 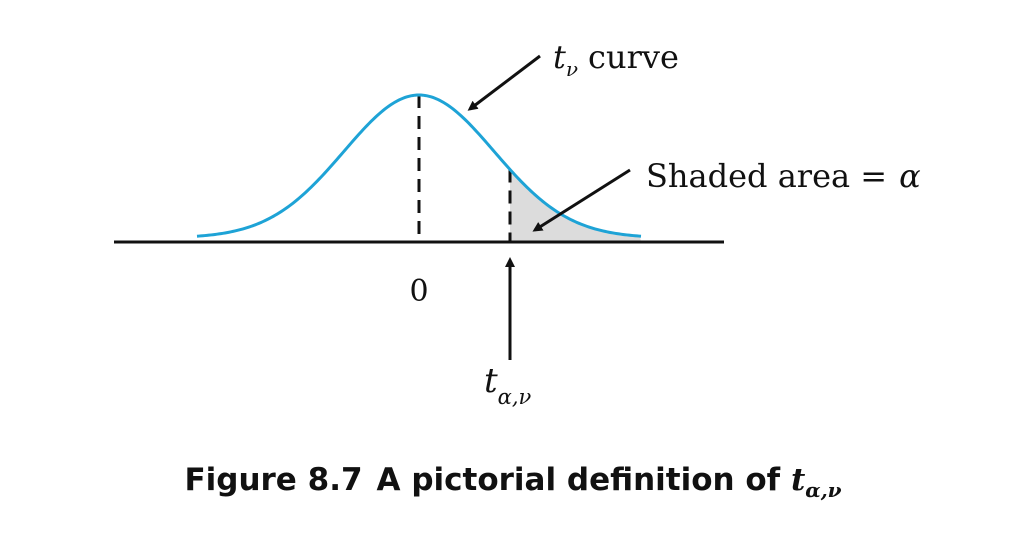 I want to click on curve-label-subscript: ν, so click(x=572, y=69).